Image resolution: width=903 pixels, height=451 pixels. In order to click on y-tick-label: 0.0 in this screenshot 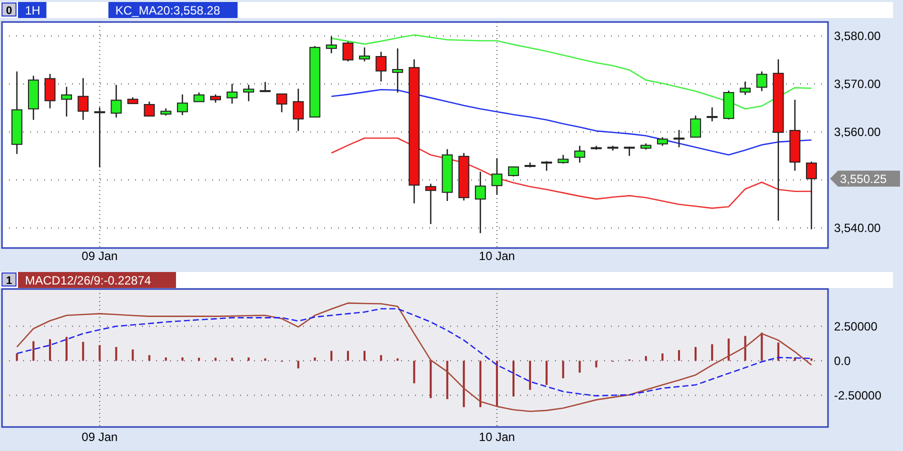, I will do `click(843, 361)`.